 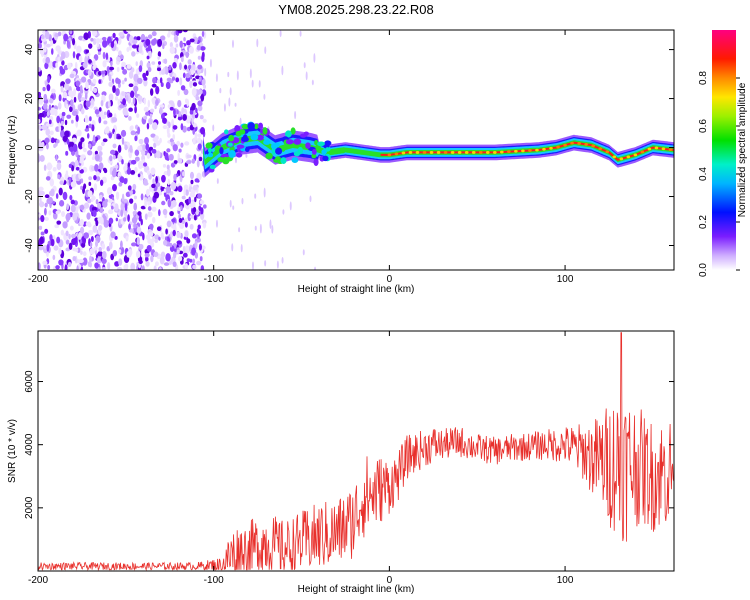 I want to click on snr-y-tick-label: 6000, so click(x=29, y=381).